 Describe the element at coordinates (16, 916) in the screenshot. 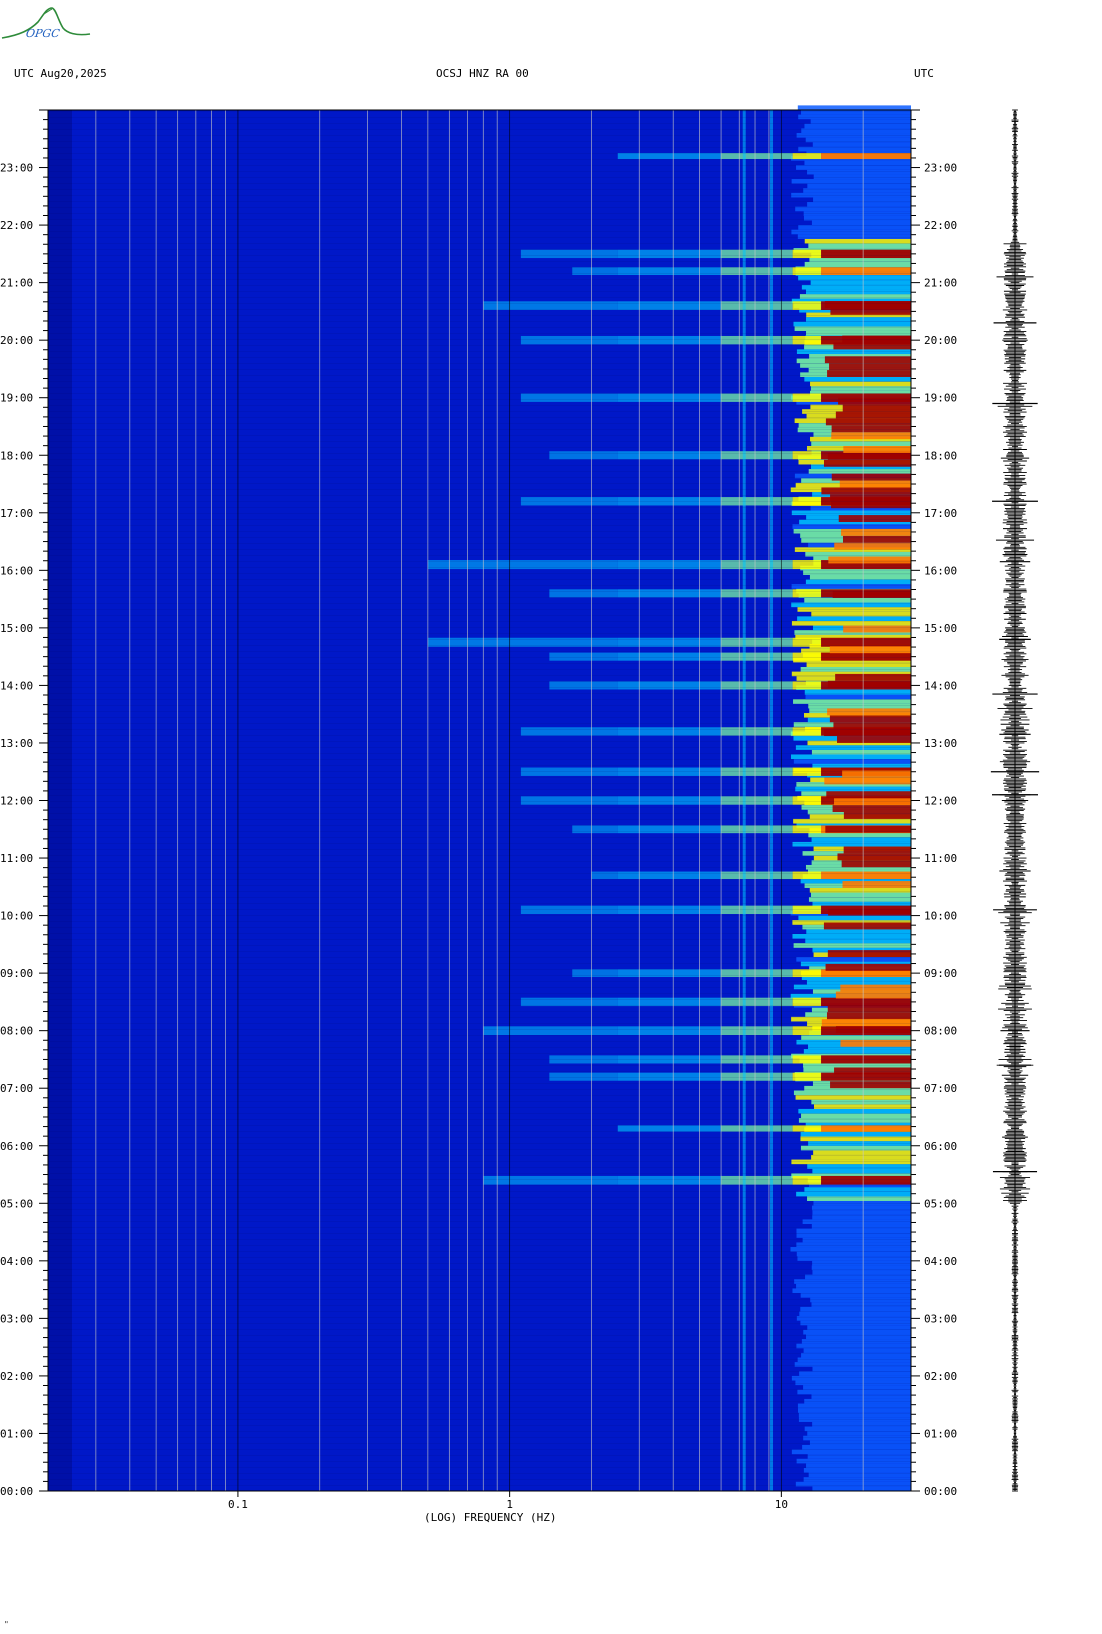

I see `y-tick-label-left: 10:00` at that location.